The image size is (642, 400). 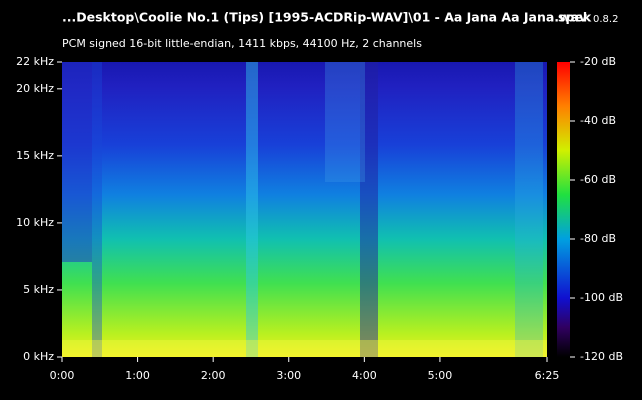 What do you see at coordinates (601, 356) in the screenshot?
I see `colorbar-tick-label: -120 dB` at bounding box center [601, 356].